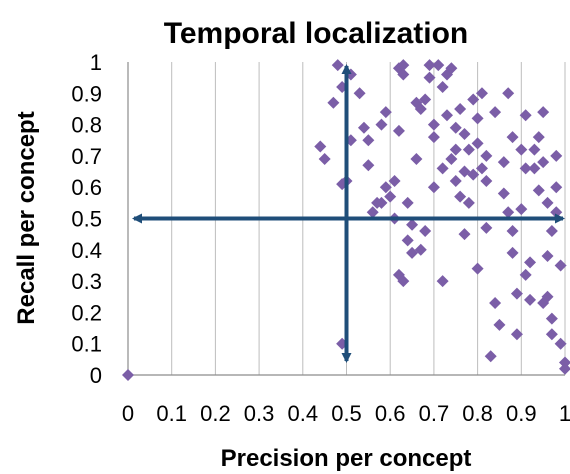  I want to click on y-tick-label: 0.5, so click(86, 219).